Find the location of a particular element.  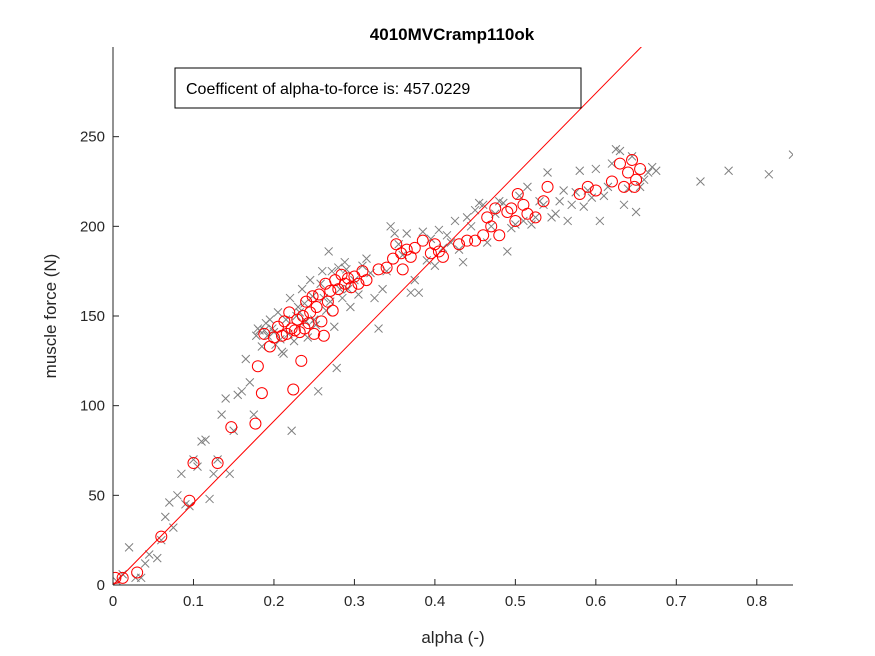

x-ticks: 0 0.1 0.2 0.3 0.4 0.5 0.6 0.7 0.8 is located at coordinates (438, 594).